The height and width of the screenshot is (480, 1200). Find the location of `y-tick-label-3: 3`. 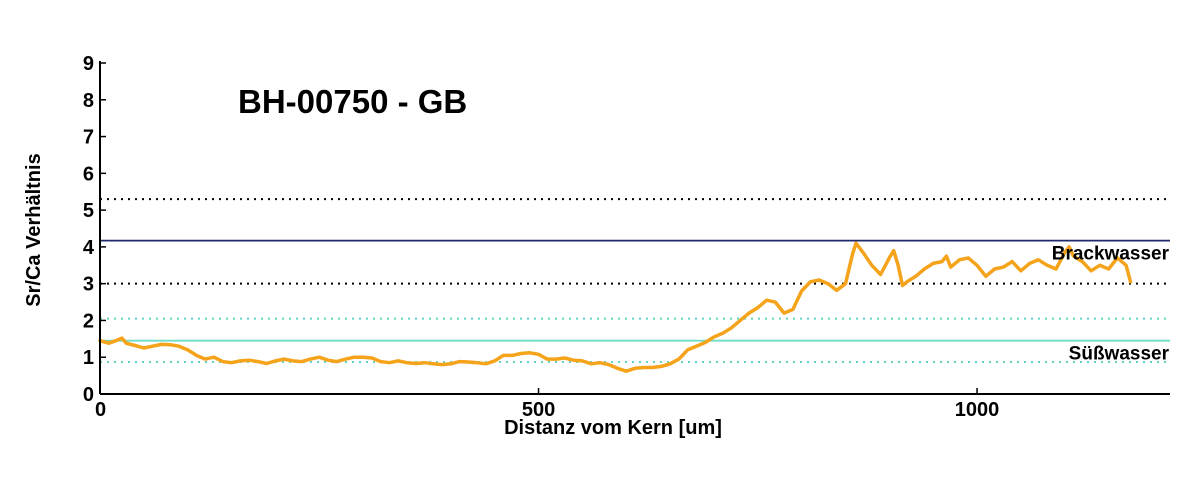

y-tick-label-3: 3 is located at coordinates (88, 285).